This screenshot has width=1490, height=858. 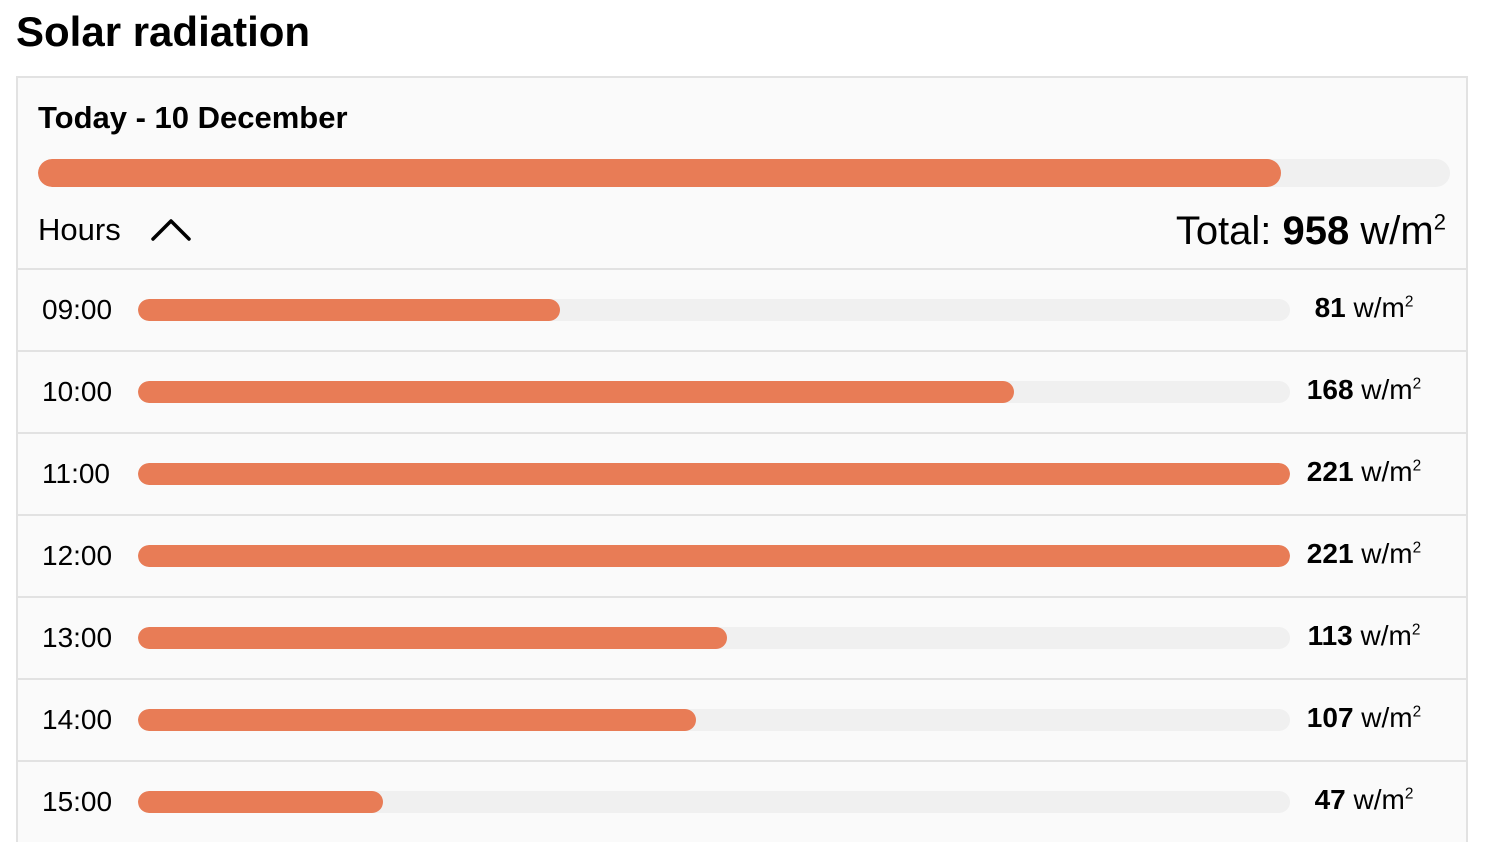 What do you see at coordinates (77, 555) in the screenshot?
I see `hour-time: 12:00` at bounding box center [77, 555].